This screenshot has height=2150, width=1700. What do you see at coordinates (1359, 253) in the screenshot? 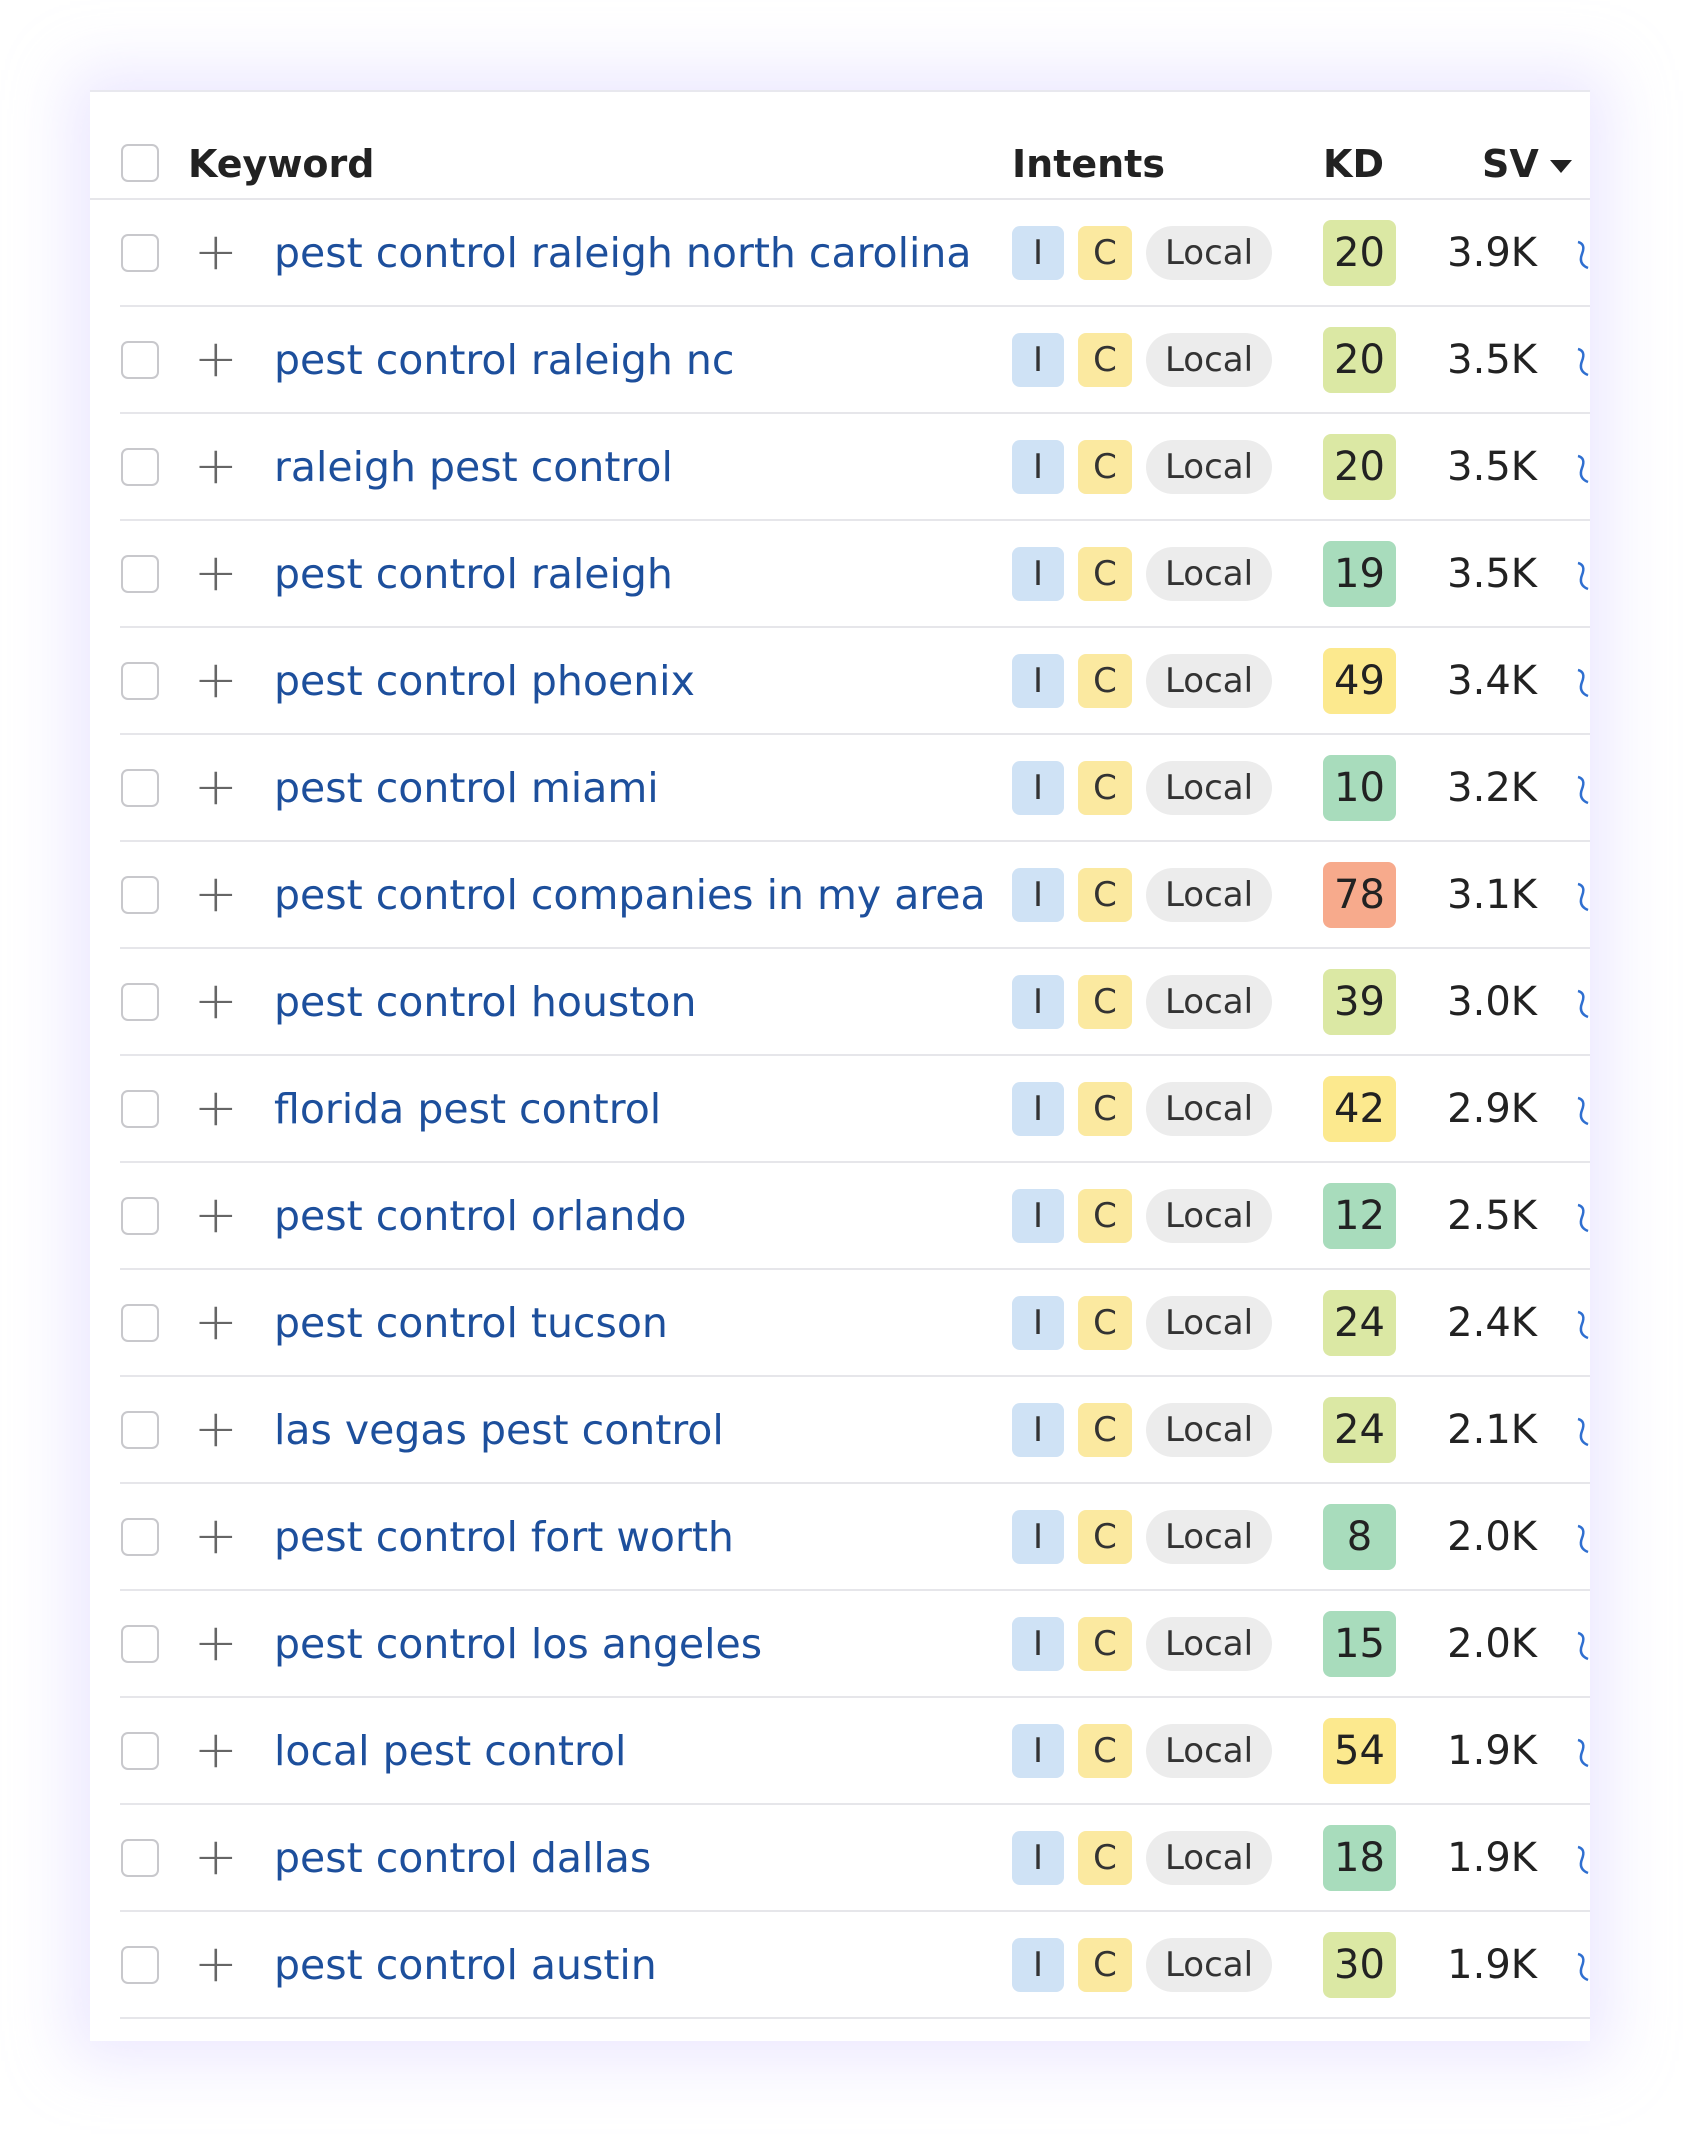
I see `kd-score: 20` at bounding box center [1359, 253].